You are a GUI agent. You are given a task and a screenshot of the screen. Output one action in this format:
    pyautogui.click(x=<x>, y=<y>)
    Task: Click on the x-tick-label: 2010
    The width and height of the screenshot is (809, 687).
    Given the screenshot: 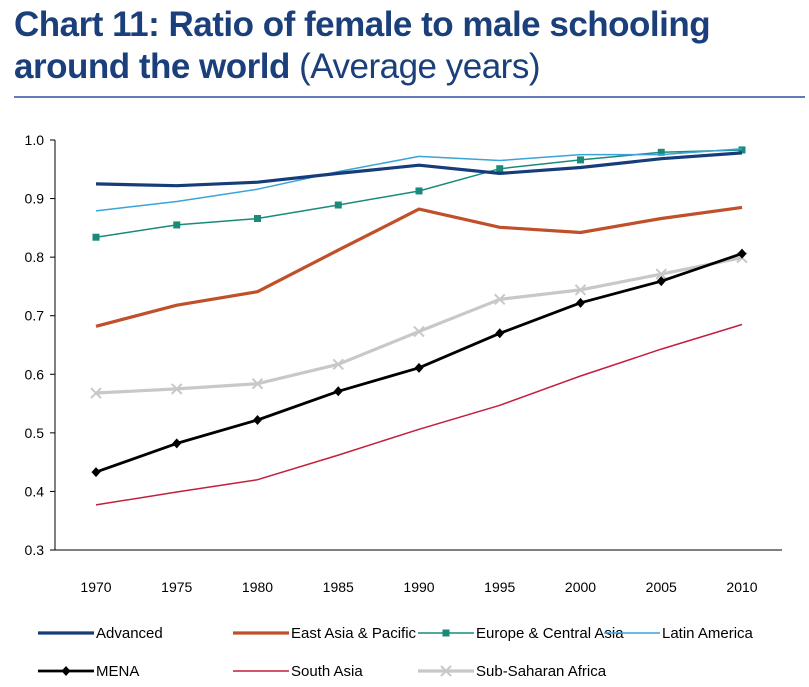 What is the action you would take?
    pyautogui.click(x=741, y=587)
    